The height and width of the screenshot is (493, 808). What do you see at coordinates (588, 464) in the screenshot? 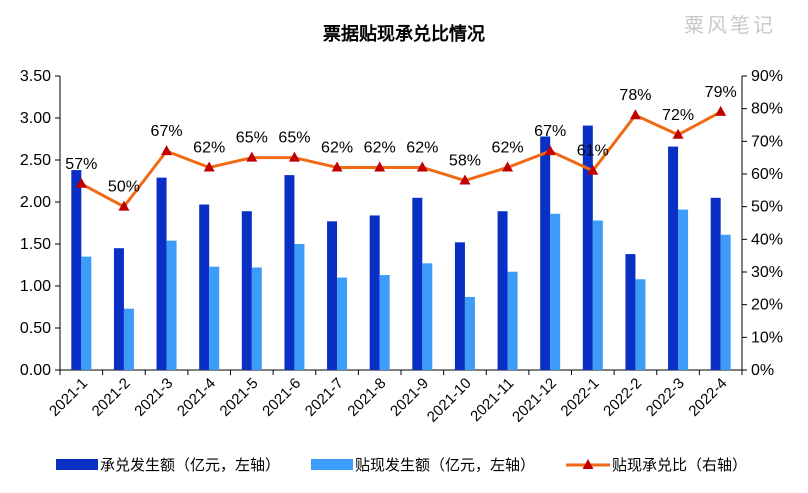
I see `legend-marker-ratio` at bounding box center [588, 464].